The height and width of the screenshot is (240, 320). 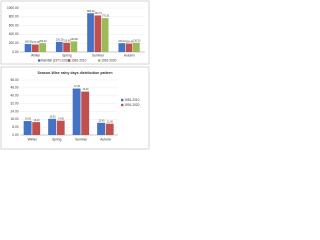 I want to click on value-label: 230.20, so click(x=60, y=40).